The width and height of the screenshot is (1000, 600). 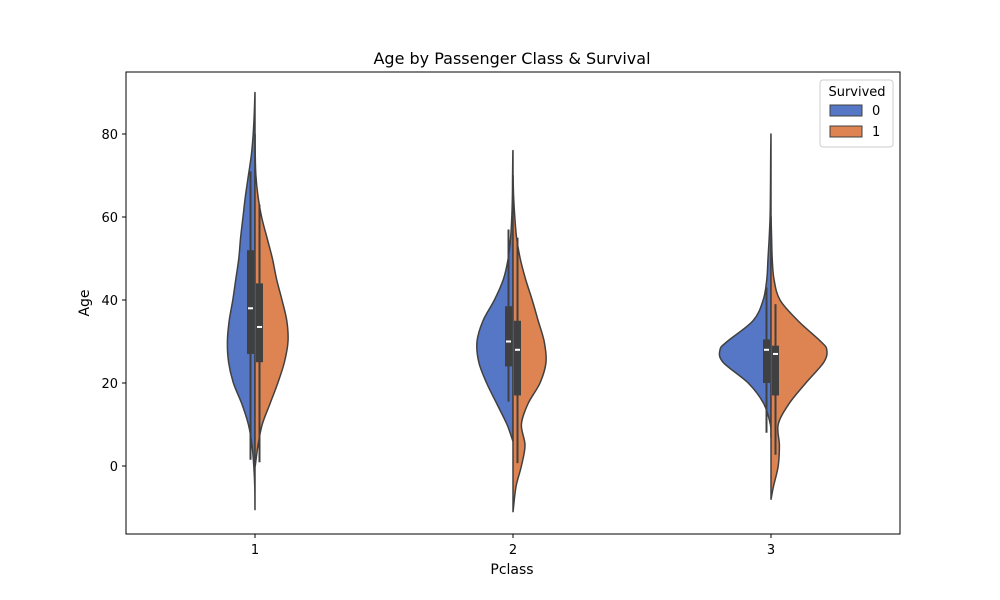 What do you see at coordinates (109, 301) in the screenshot?
I see `y-tick-label: 40` at bounding box center [109, 301].